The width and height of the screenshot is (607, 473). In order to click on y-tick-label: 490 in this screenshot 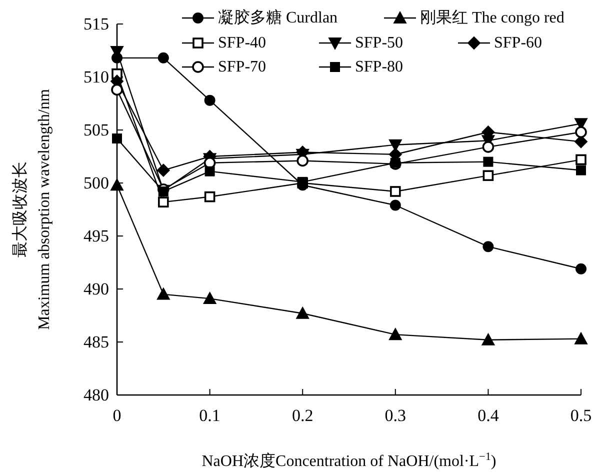, I will do `click(96, 289)`.